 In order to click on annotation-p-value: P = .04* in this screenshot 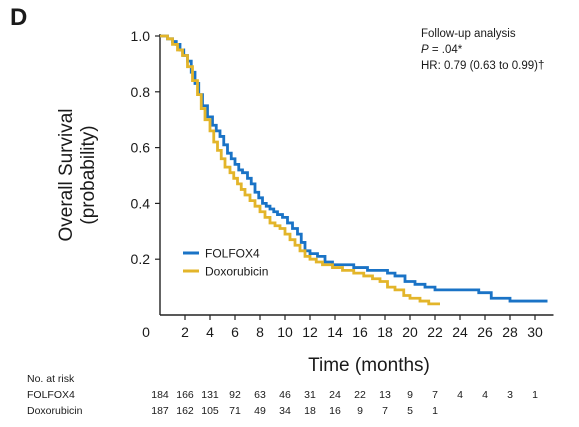, I will do `click(441, 50)`.